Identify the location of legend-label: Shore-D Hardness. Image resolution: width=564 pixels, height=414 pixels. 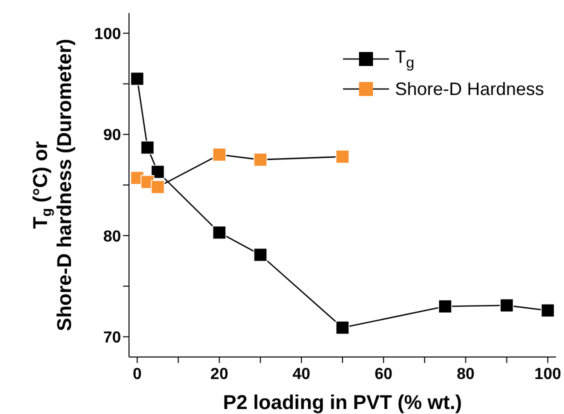
(469, 89).